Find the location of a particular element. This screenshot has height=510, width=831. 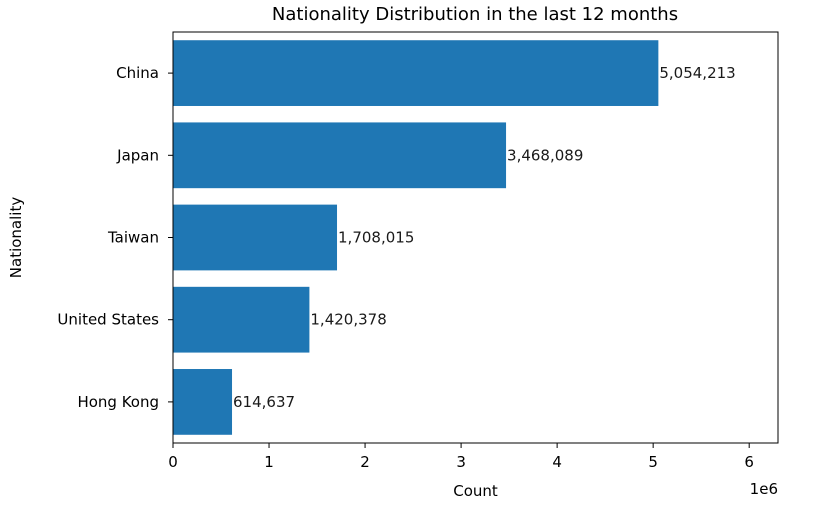

x-axis-offset-label: 1e6 is located at coordinates (764, 489).